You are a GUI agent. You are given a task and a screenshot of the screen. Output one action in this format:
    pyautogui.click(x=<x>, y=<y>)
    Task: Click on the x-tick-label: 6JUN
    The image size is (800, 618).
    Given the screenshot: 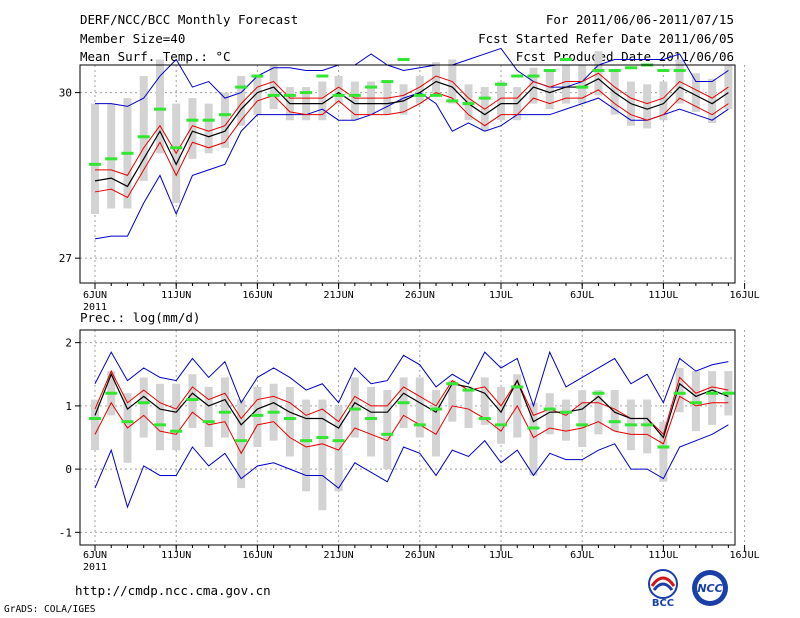 What is the action you would take?
    pyautogui.click(x=95, y=295)
    